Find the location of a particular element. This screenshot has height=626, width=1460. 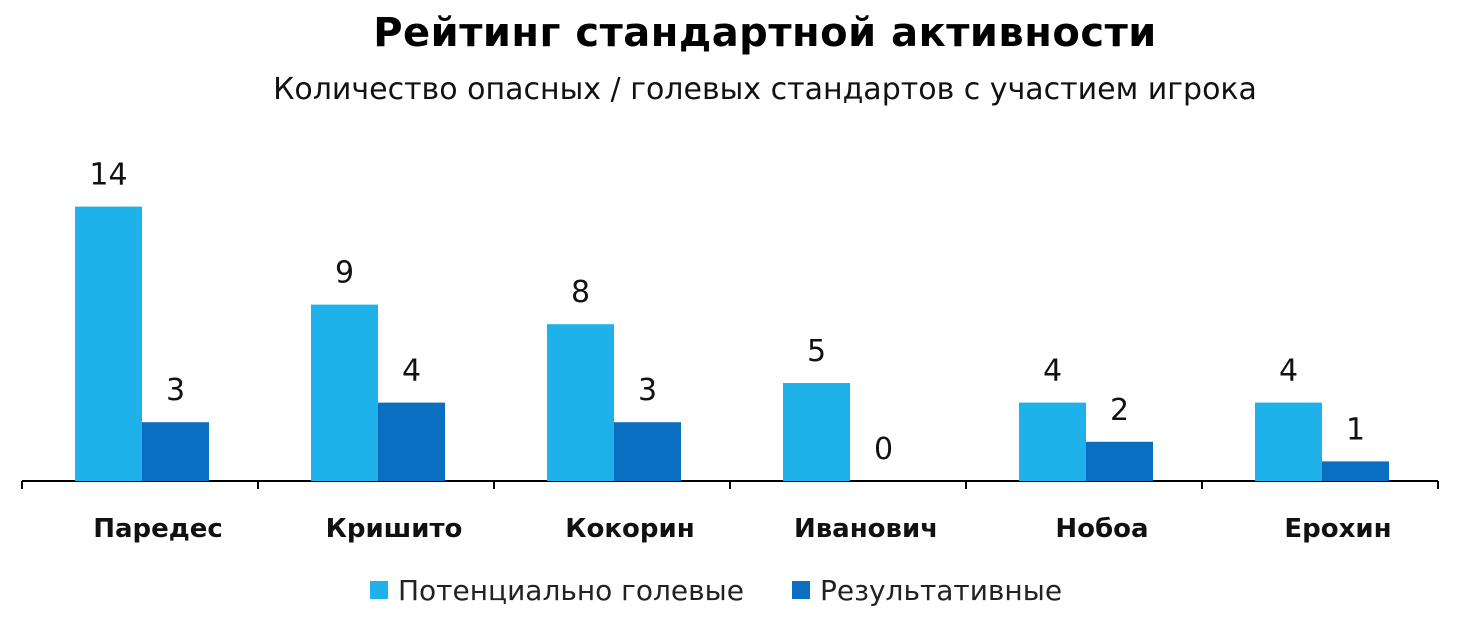

data-label-series-1-6: 4 is located at coordinates (1288, 371).